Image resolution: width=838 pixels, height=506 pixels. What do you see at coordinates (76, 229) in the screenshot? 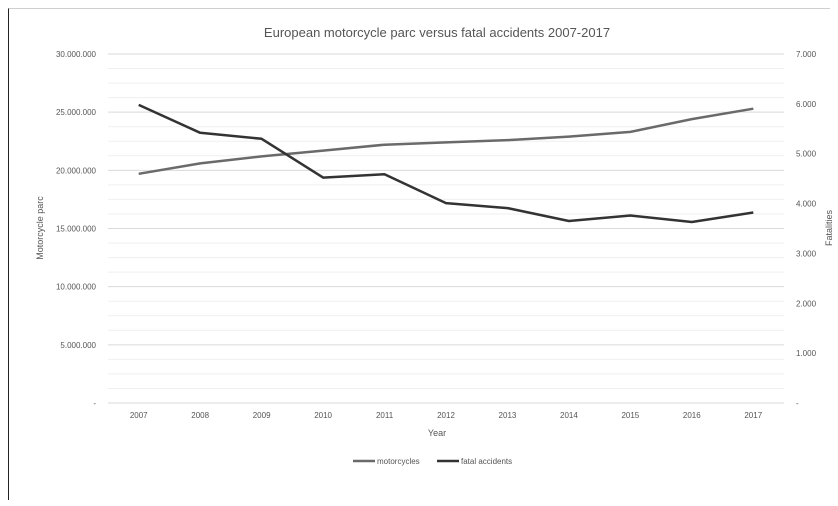
I see `y-tick-label: 15.000.000` at bounding box center [76, 229].